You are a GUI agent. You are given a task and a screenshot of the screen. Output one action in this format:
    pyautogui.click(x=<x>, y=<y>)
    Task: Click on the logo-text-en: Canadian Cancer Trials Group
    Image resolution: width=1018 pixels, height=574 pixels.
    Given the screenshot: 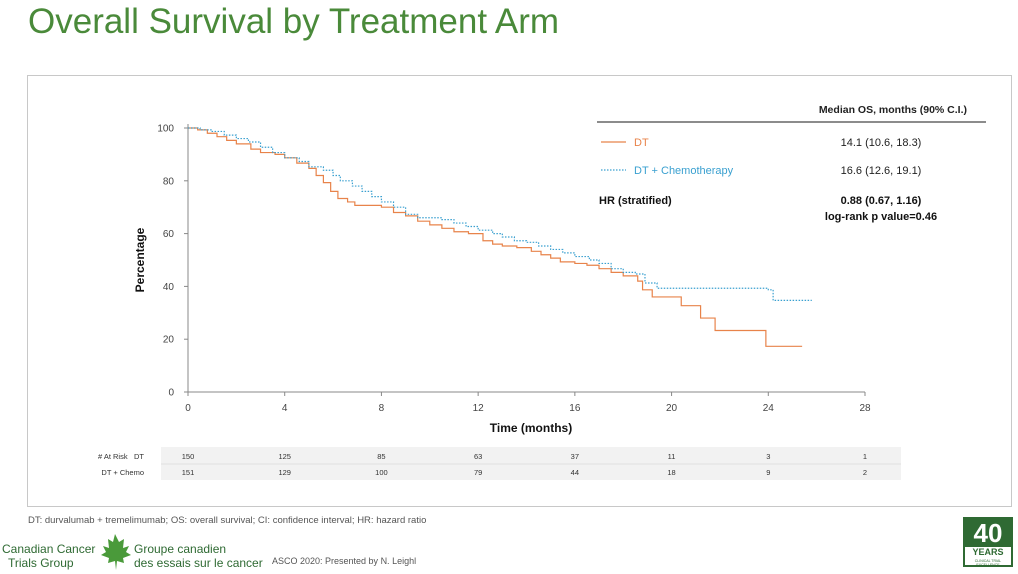 What is the action you would take?
    pyautogui.click(x=49, y=556)
    